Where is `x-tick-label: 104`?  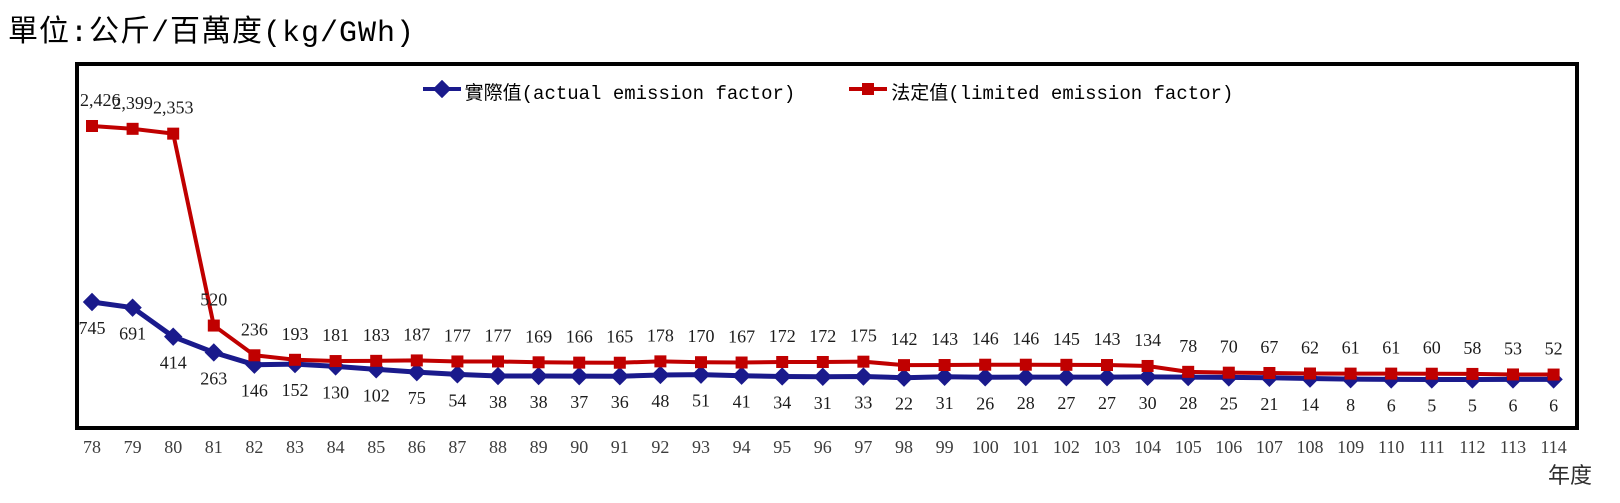
x-tick-label: 104 is located at coordinates (1147, 447).